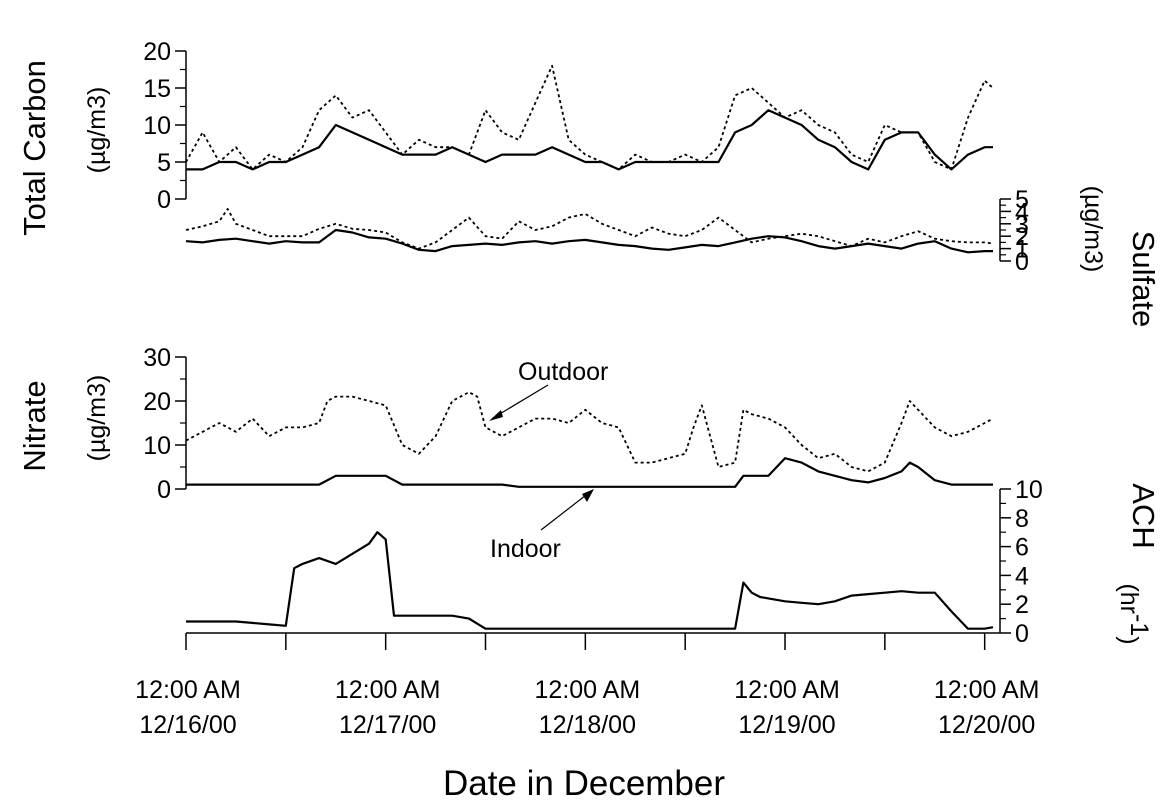 The height and width of the screenshot is (805, 1169). Describe the element at coordinates (1134, 613) in the screenshot. I see `ach-axis-unit: (hr-1)` at that location.